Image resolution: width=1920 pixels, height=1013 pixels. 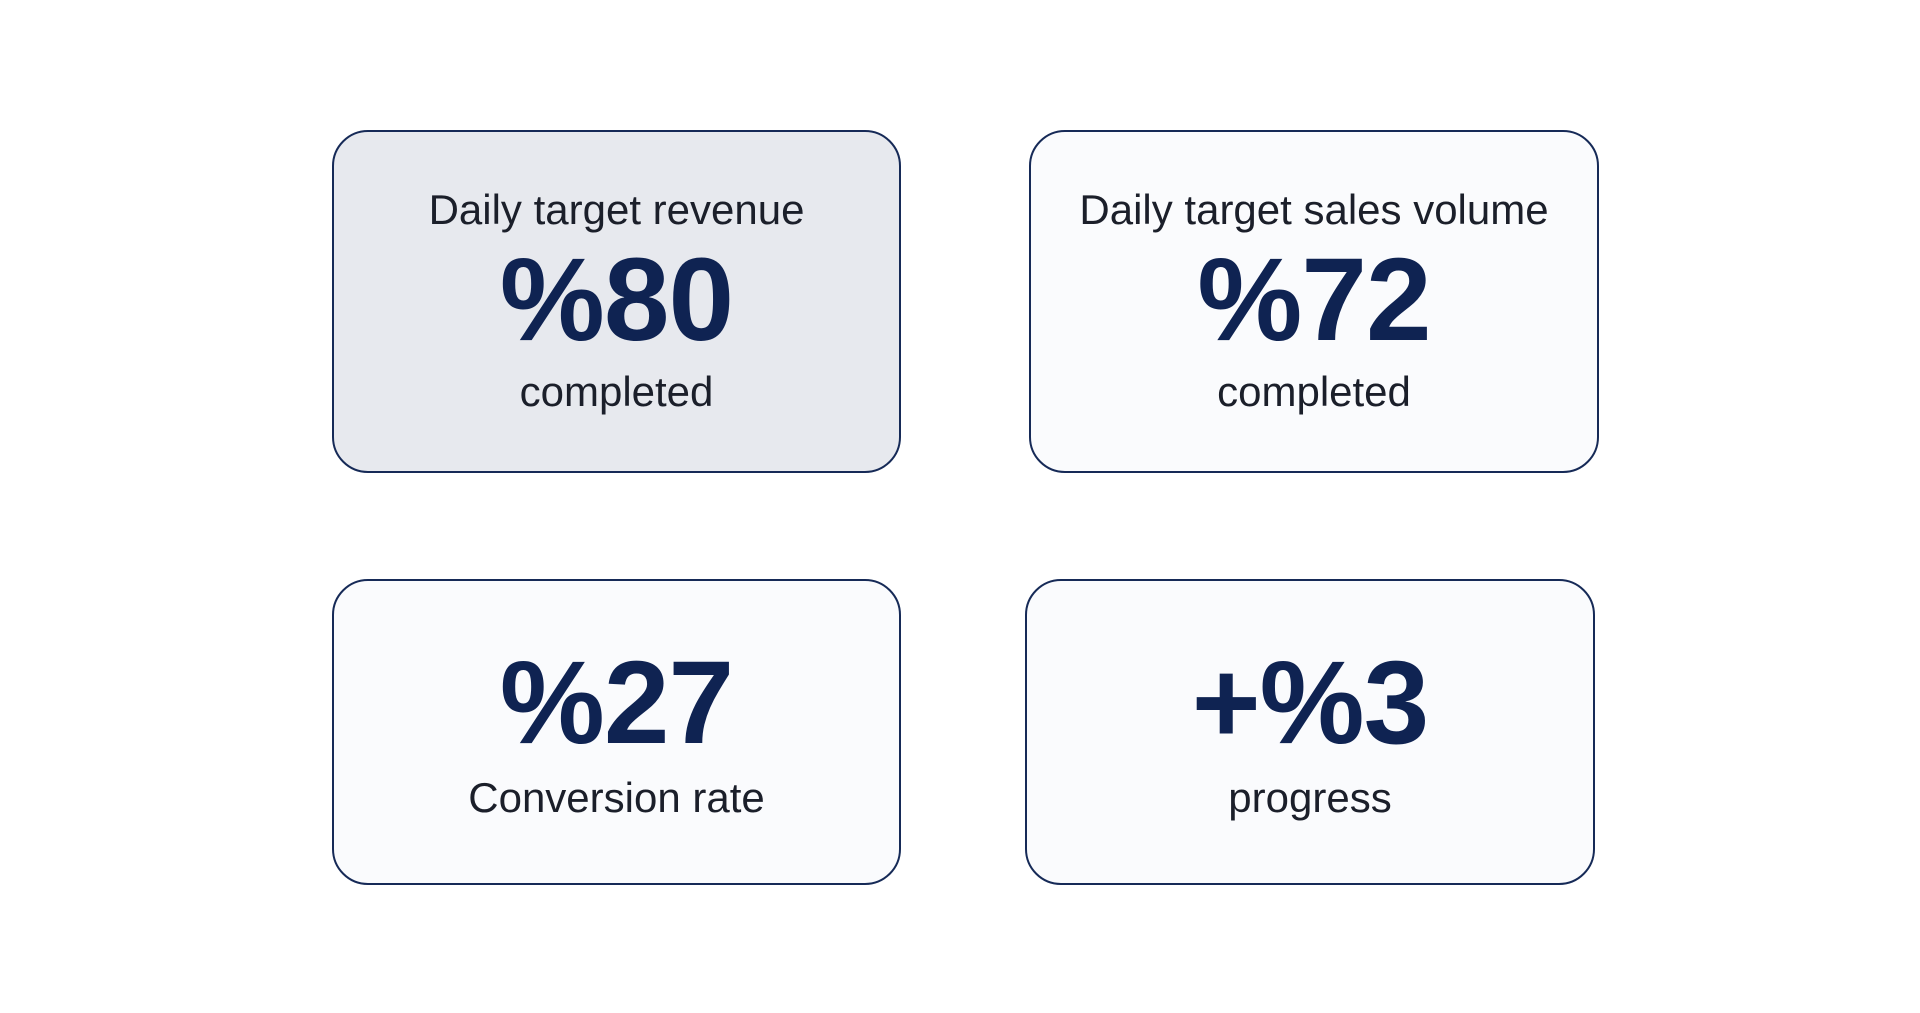 I want to click on kpi-card-value: %80, so click(x=616, y=299).